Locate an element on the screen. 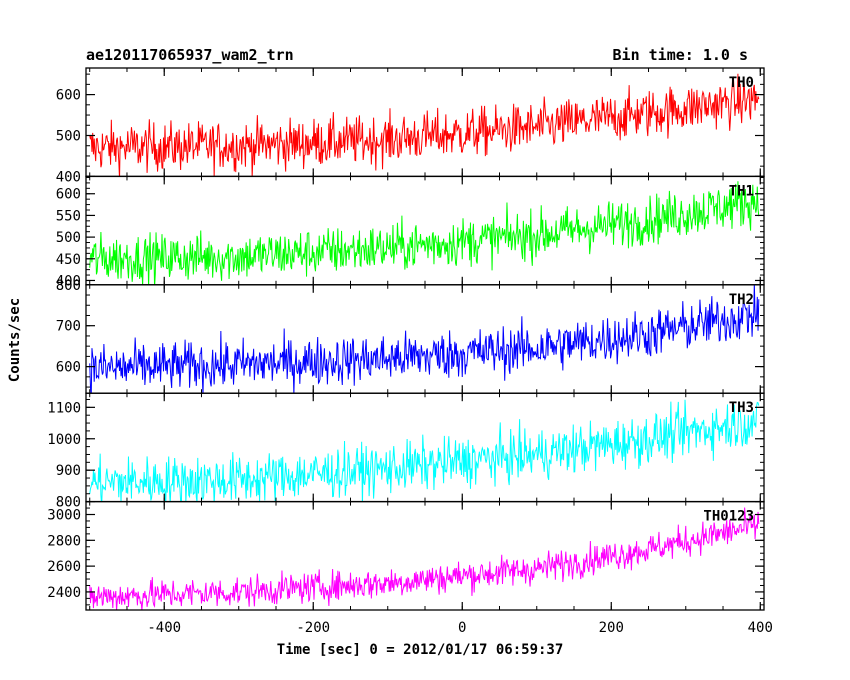  panel-th1: 400 450 500 550 600 TH1 is located at coordinates (410, 232).